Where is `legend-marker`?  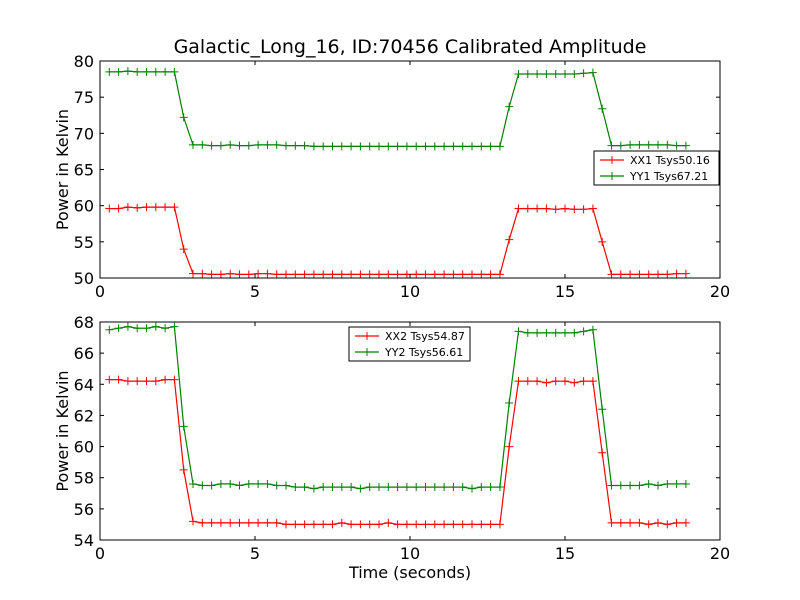
legend-marker is located at coordinates (612, 160).